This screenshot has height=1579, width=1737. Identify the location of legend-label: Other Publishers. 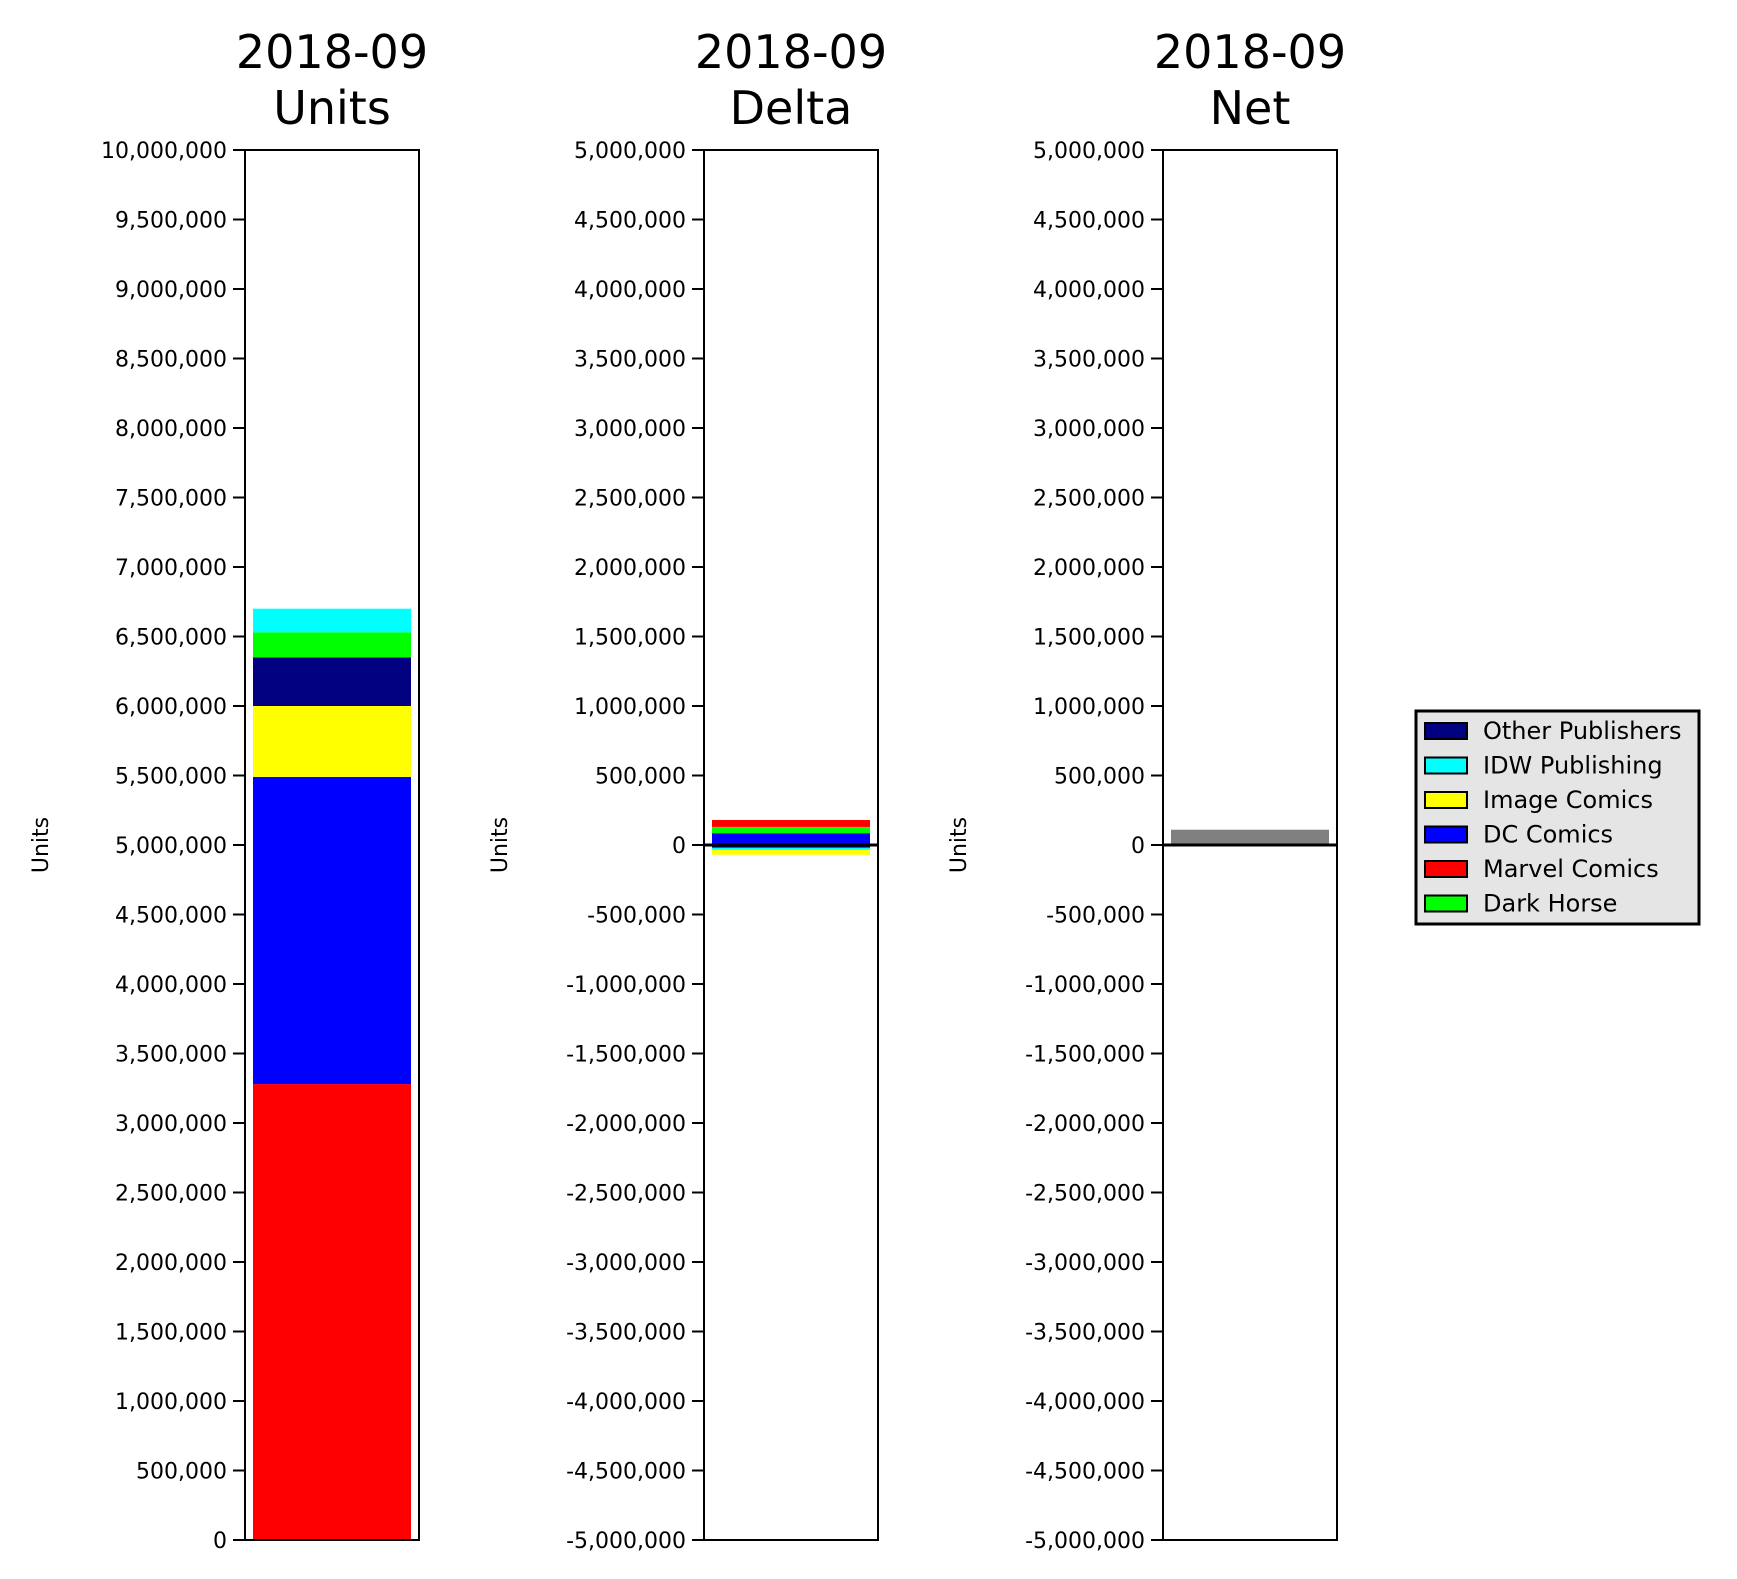
(1582, 731).